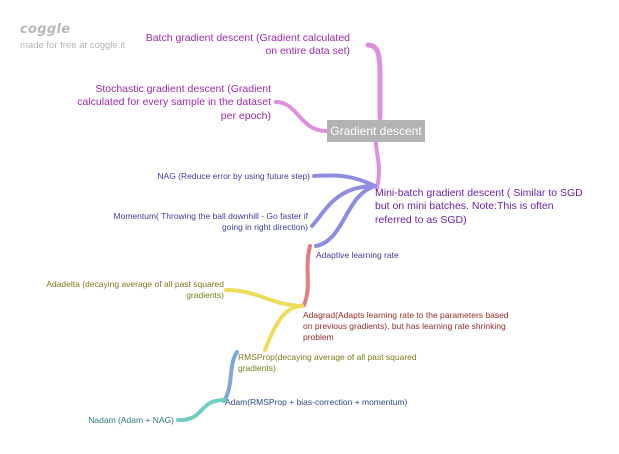  Describe the element at coordinates (72, 45) in the screenshot. I see `coggle-tagline: made for free at coggle.it` at that location.